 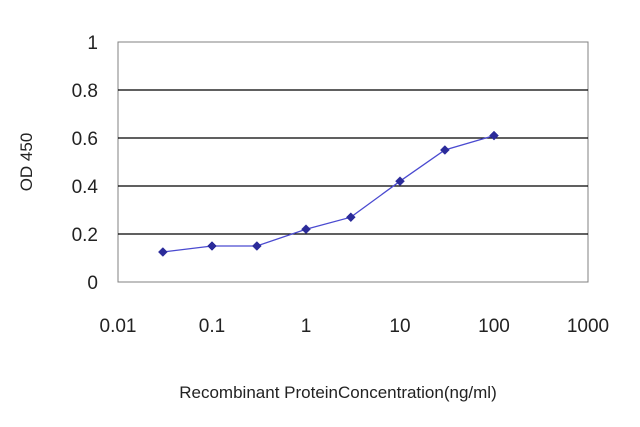 I want to click on y-tick-labels: 0 0.2 0.4 0.6 0.8 1, so click(x=85, y=163).